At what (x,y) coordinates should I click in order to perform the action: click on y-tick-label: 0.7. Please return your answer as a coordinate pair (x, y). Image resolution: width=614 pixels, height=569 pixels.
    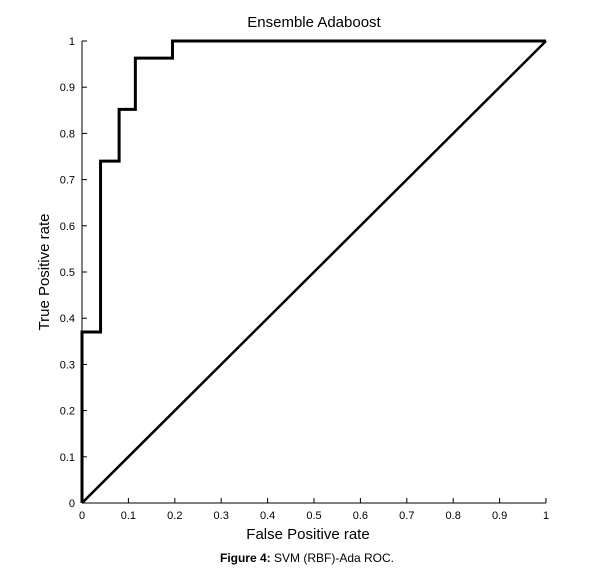
    Looking at the image, I should click on (67, 181).